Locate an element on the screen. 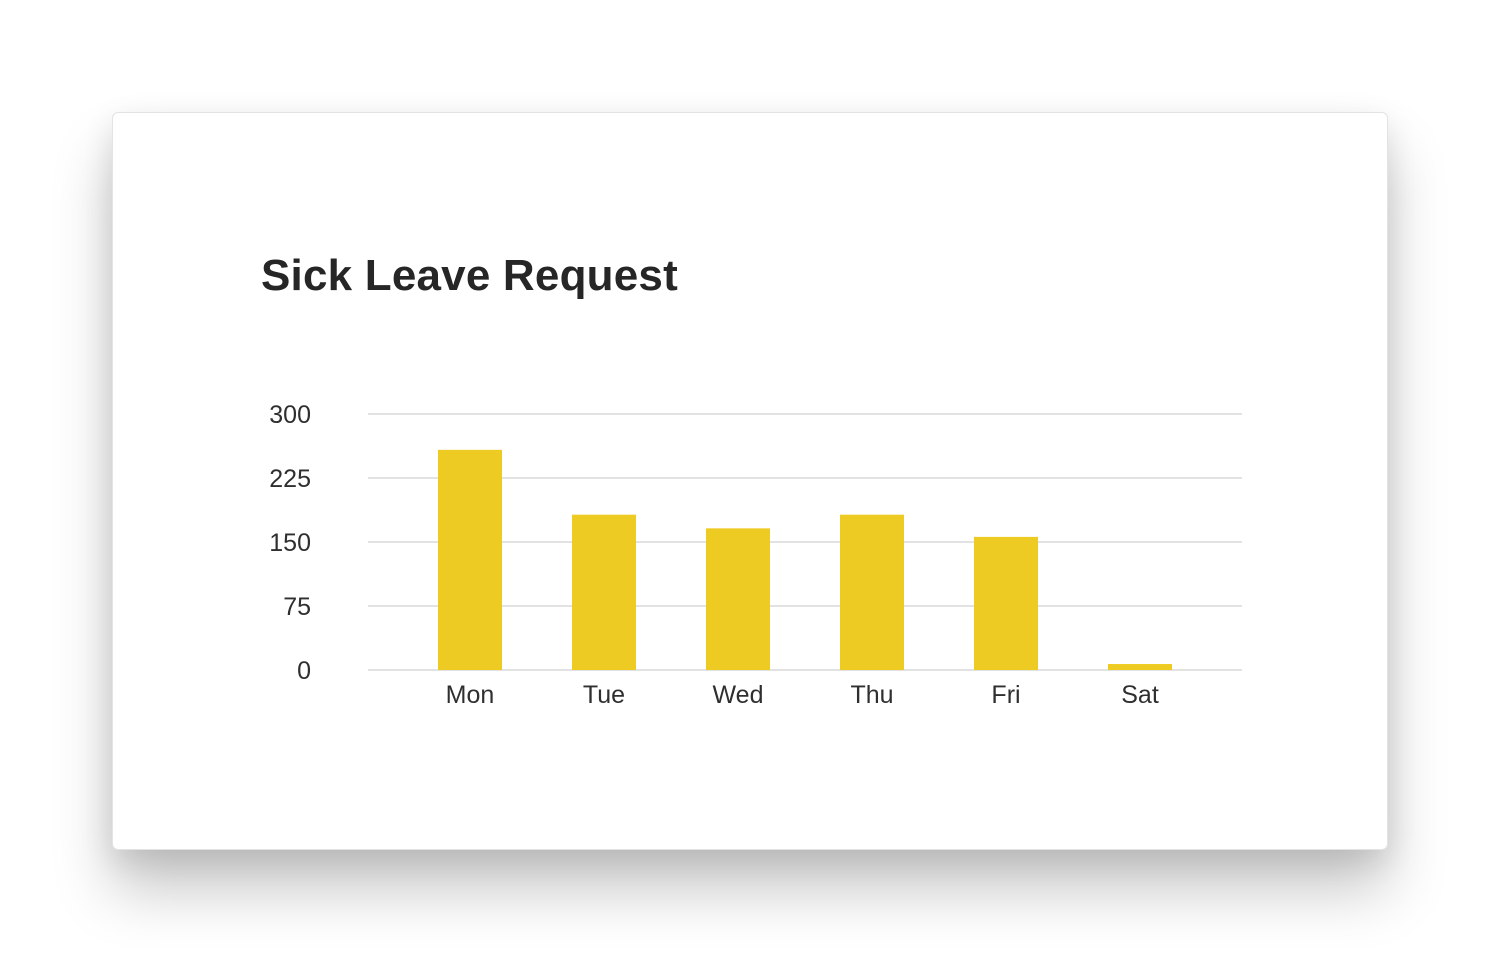 The image size is (1501, 962). y-tick-label: 225 is located at coordinates (290, 479).